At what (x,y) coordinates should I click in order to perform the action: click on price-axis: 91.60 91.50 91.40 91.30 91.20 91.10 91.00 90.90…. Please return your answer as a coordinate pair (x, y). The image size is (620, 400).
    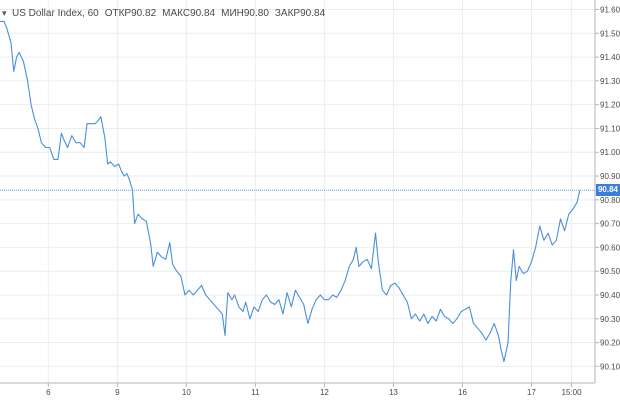
    Looking at the image, I should click on (607, 191).